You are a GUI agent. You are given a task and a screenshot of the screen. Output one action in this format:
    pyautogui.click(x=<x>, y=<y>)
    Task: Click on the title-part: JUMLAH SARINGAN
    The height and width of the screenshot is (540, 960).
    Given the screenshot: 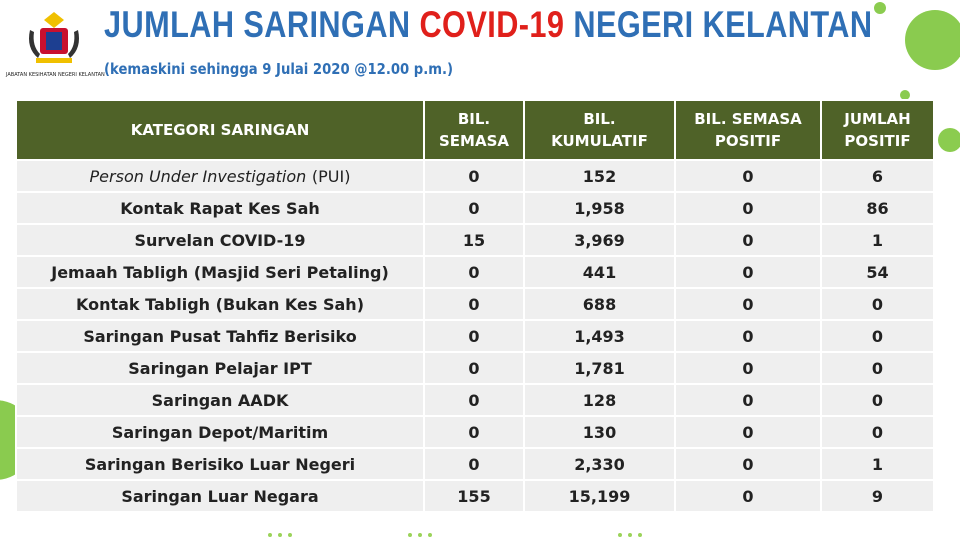 What is the action you would take?
    pyautogui.click(x=257, y=24)
    